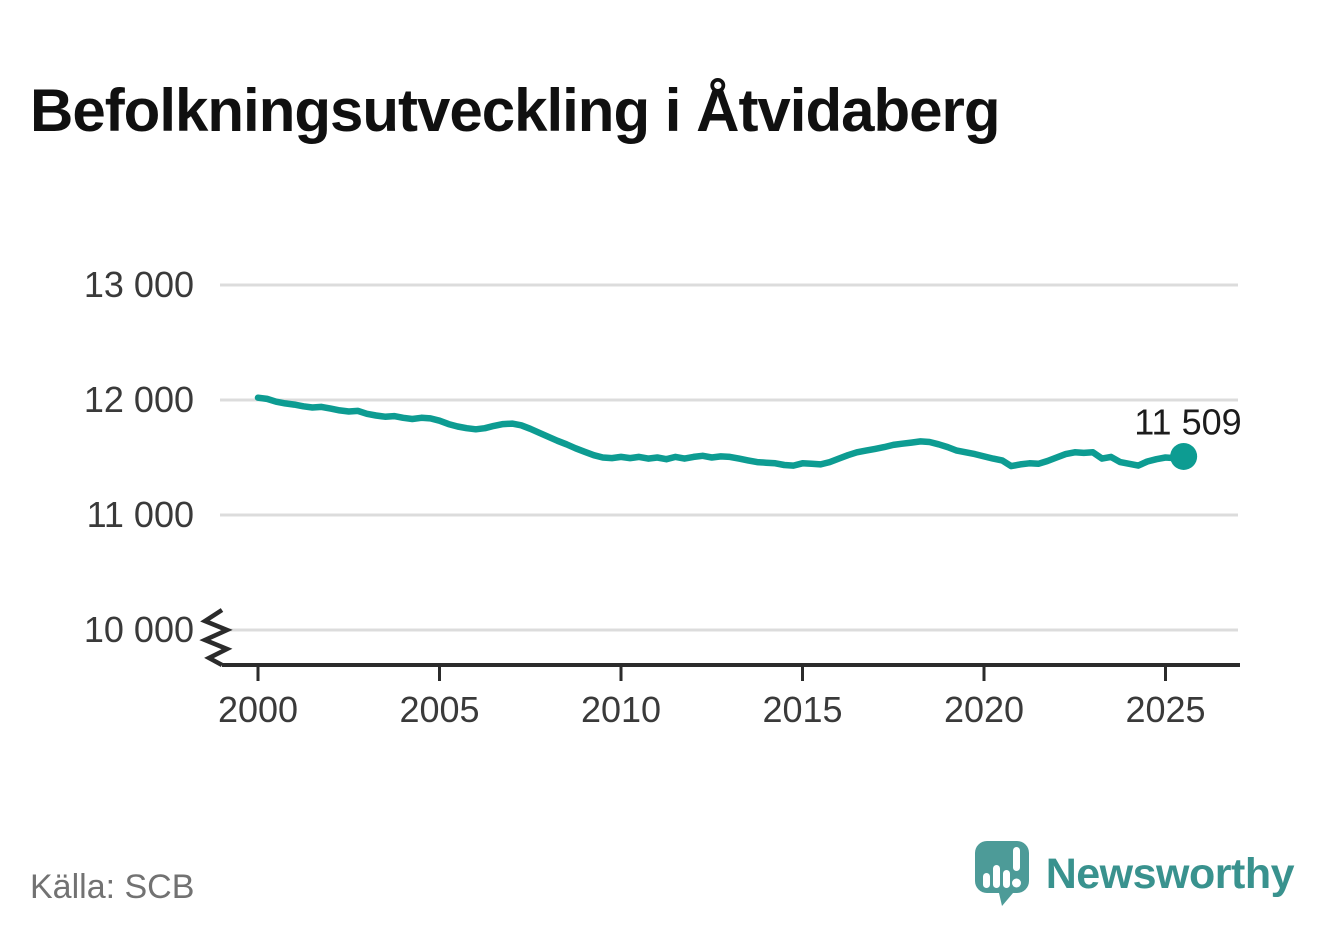 The width and height of the screenshot is (1322, 939). Describe the element at coordinates (984, 709) in the screenshot. I see `x-tick-label: 2020` at that location.